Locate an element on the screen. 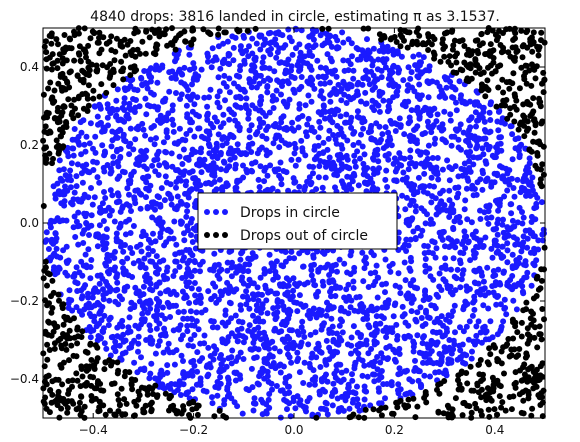 Image resolution: width=580 pixels, height=442 pixels. x-tick-label: 0.2 is located at coordinates (394, 430).